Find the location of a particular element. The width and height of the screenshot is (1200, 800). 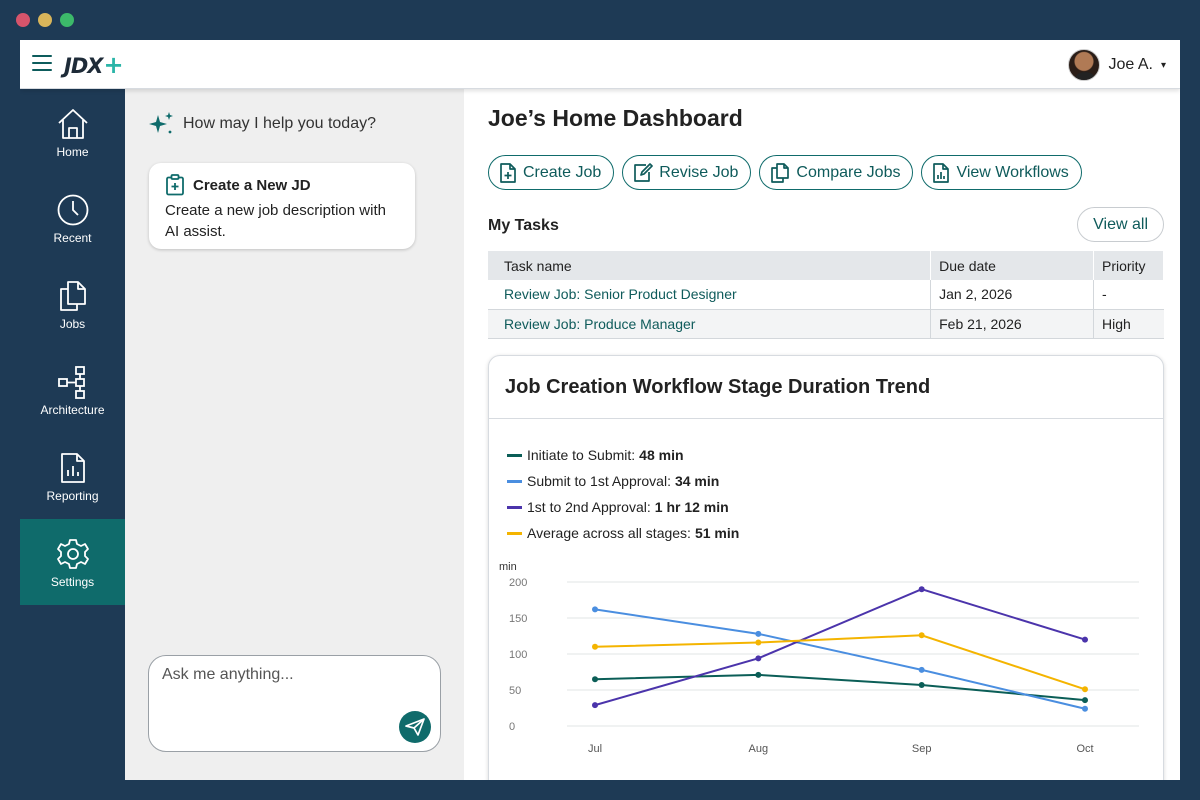

assistant-prompt: How may I help you today? is located at coordinates (262, 124).